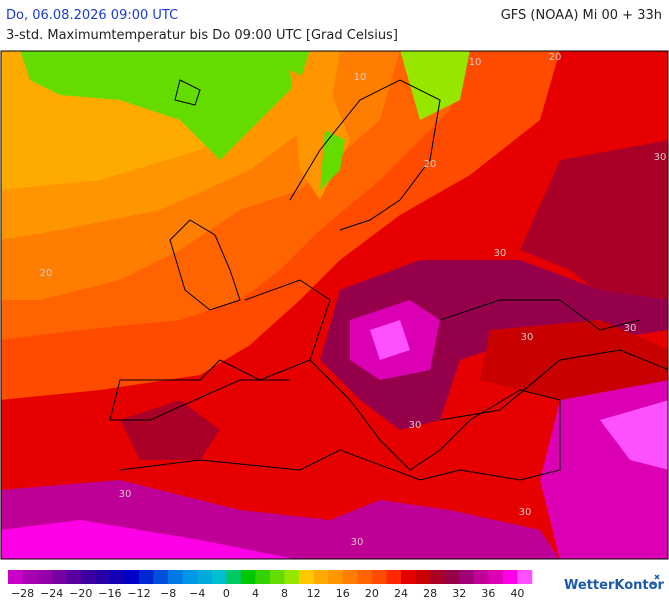 The height and width of the screenshot is (604, 669). I want to click on legend-label: 16, so click(343, 593).